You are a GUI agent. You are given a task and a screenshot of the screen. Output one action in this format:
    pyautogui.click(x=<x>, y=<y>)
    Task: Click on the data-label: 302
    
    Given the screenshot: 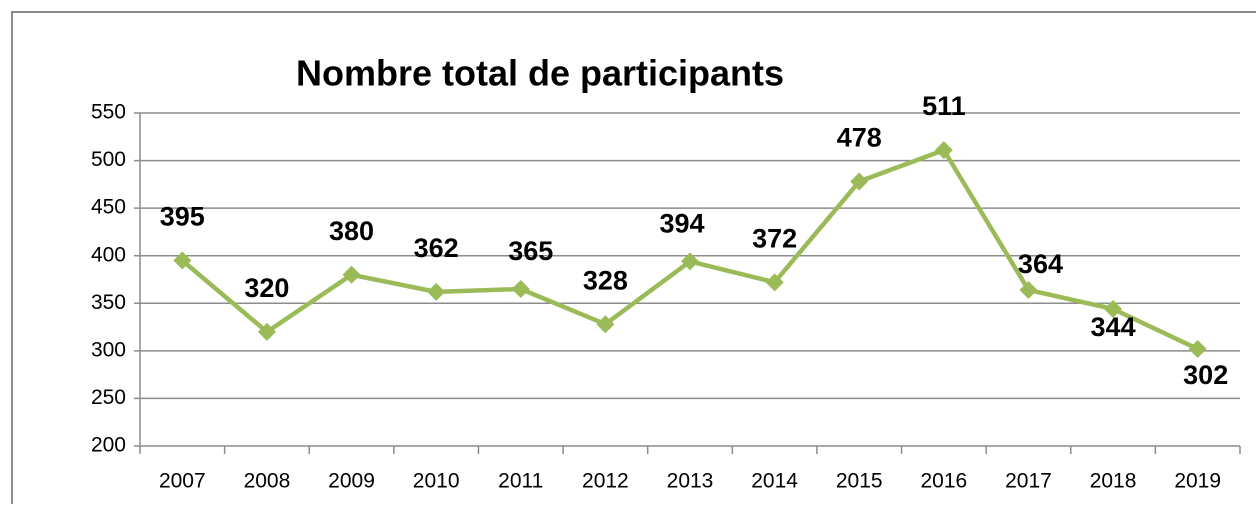 What is the action you would take?
    pyautogui.click(x=1205, y=375)
    